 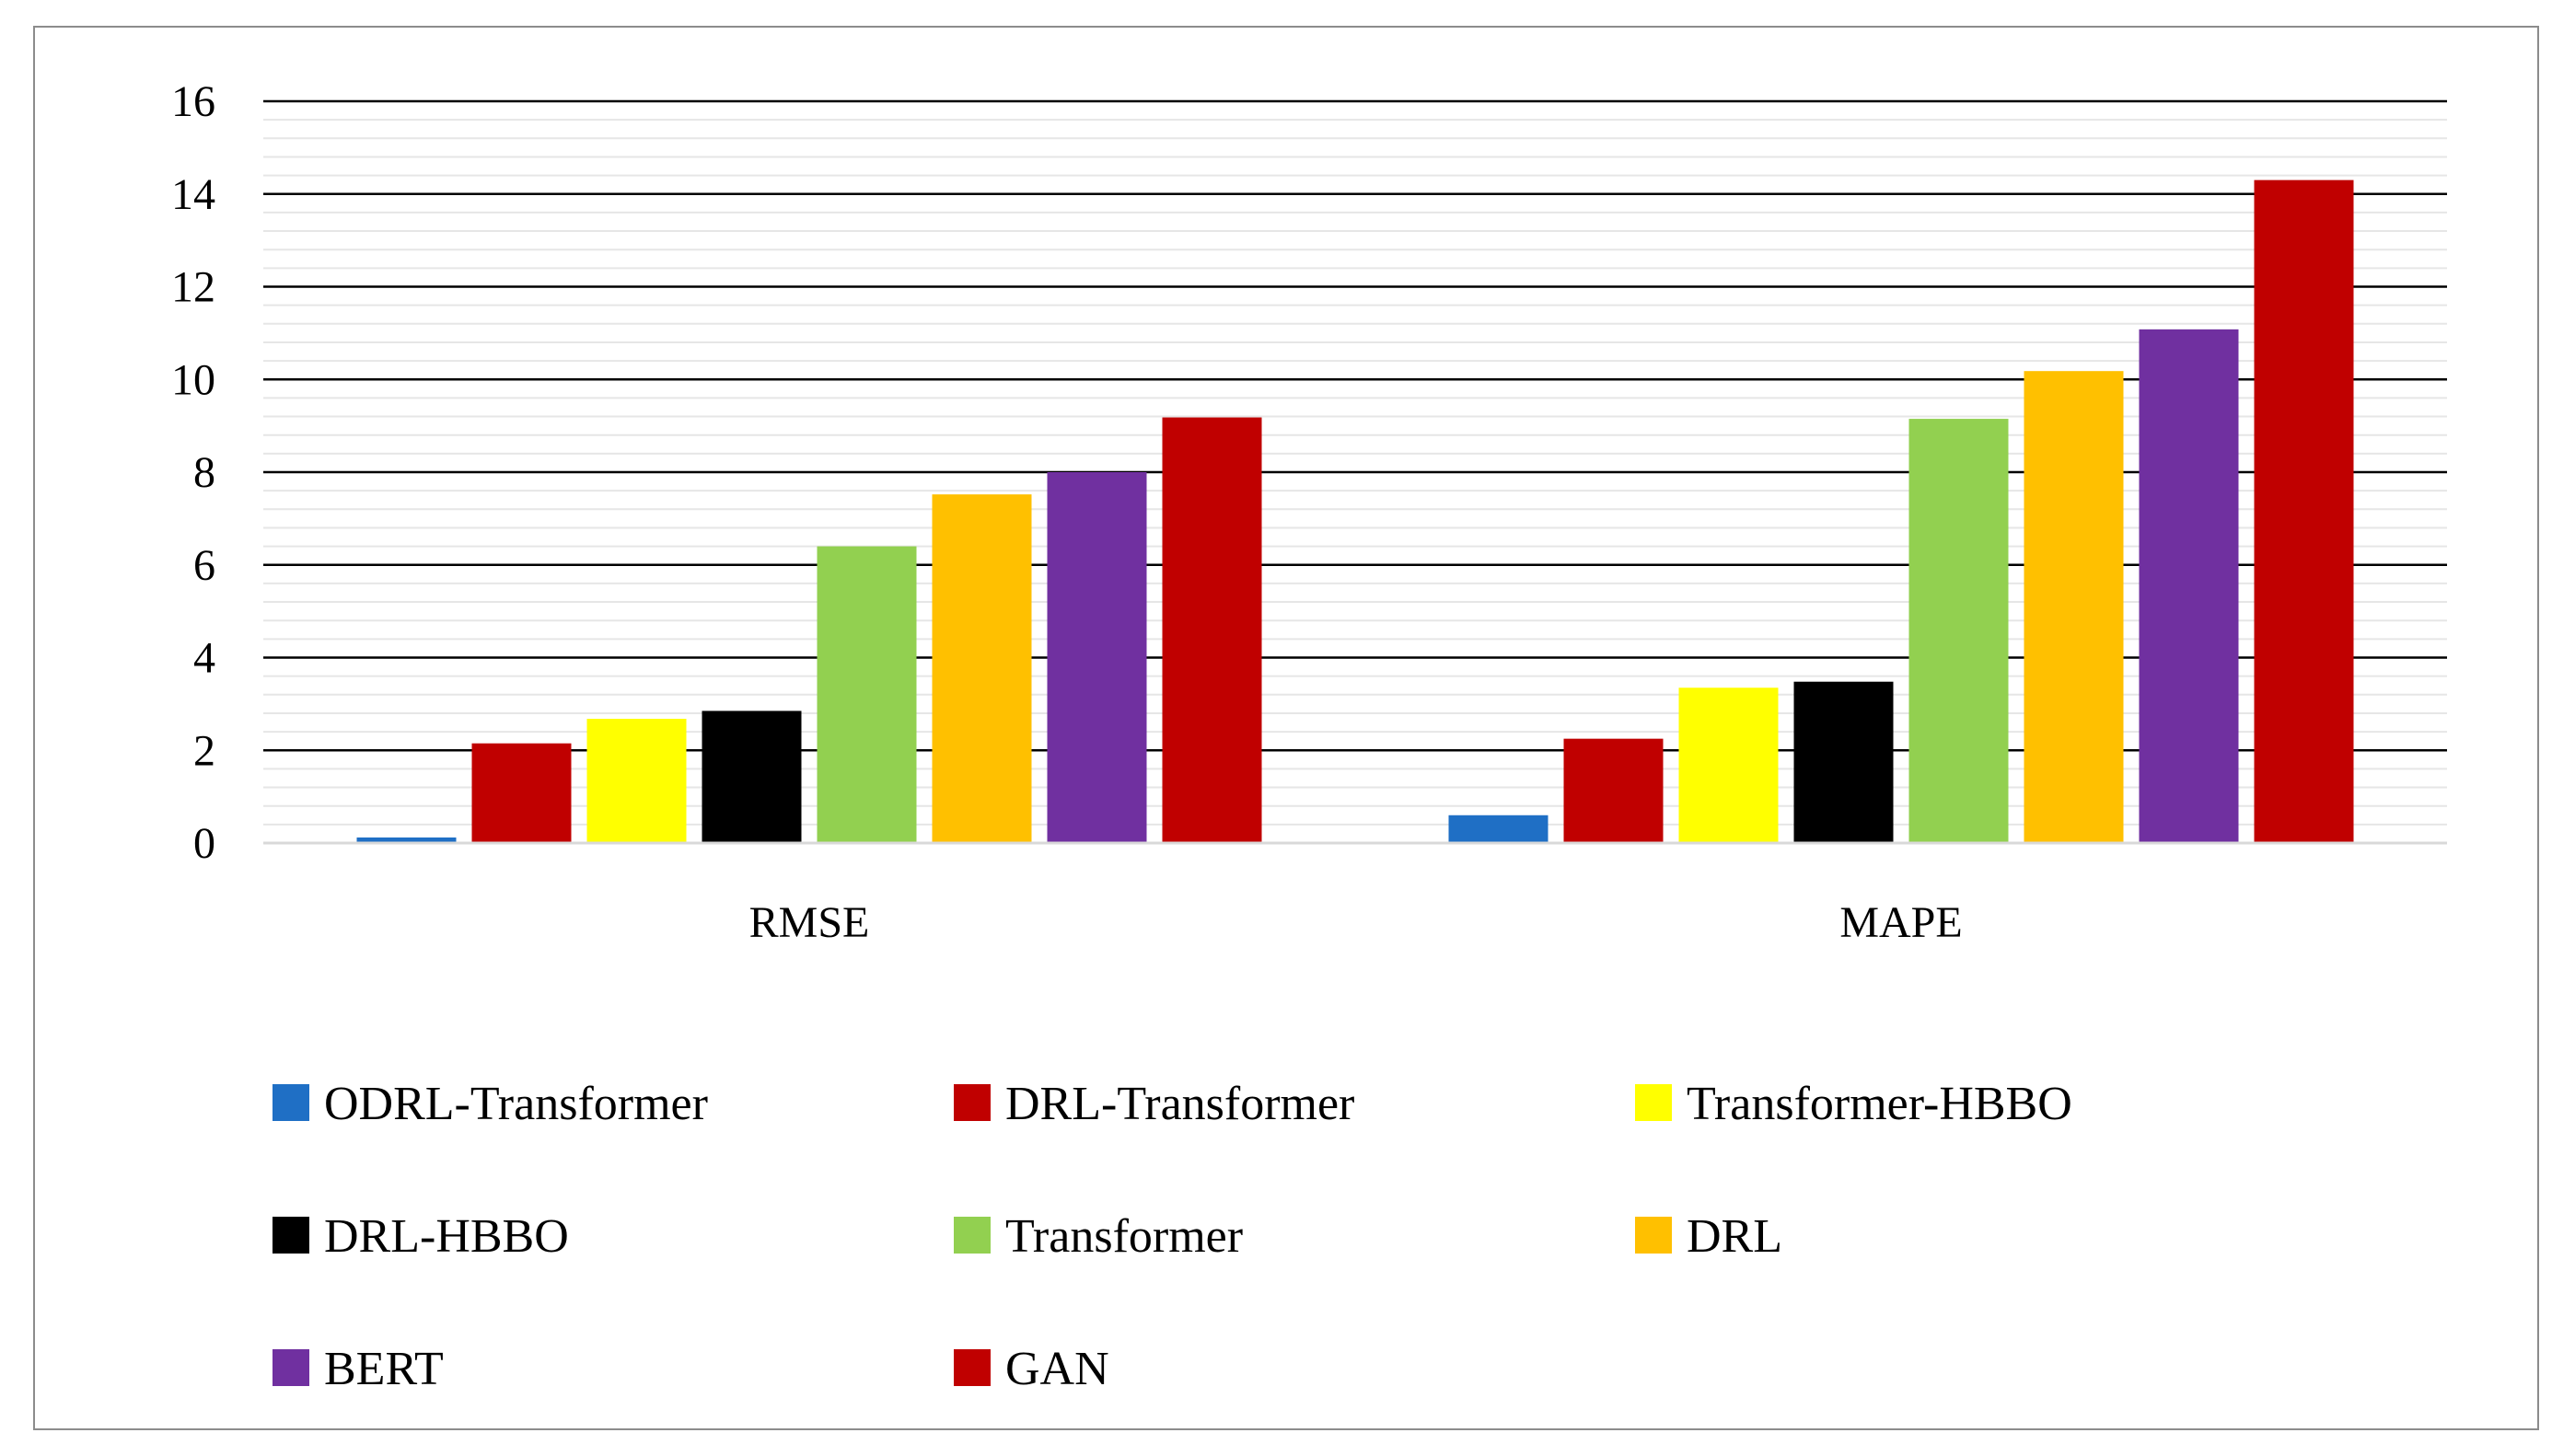 I want to click on legend-label: GAN, so click(x=1057, y=1369).